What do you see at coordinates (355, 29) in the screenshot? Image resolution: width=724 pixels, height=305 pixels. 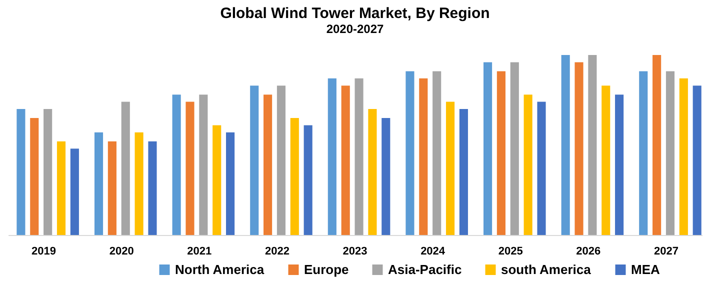 I see `chart-subtitle: 2020-2027` at bounding box center [355, 29].